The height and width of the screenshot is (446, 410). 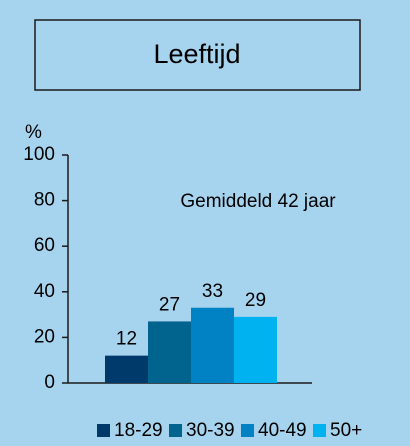 I want to click on y-tick-label: 0, so click(x=49, y=382).